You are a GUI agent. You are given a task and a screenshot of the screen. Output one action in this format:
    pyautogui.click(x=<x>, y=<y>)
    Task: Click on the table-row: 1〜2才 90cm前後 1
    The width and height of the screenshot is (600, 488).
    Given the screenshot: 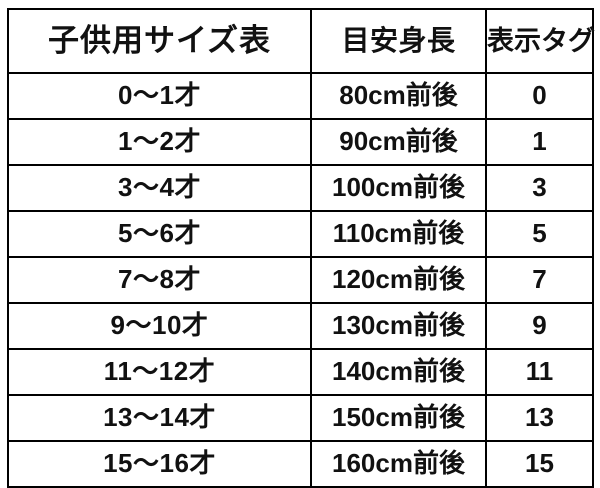 What is the action you would take?
    pyautogui.click(x=300, y=142)
    